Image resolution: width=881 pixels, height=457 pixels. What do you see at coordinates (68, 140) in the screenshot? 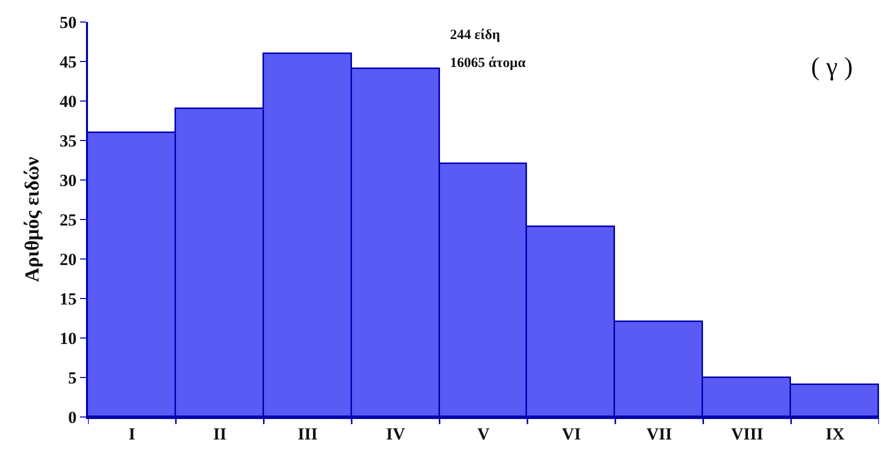
I see `y-tick-label: 35` at bounding box center [68, 140].